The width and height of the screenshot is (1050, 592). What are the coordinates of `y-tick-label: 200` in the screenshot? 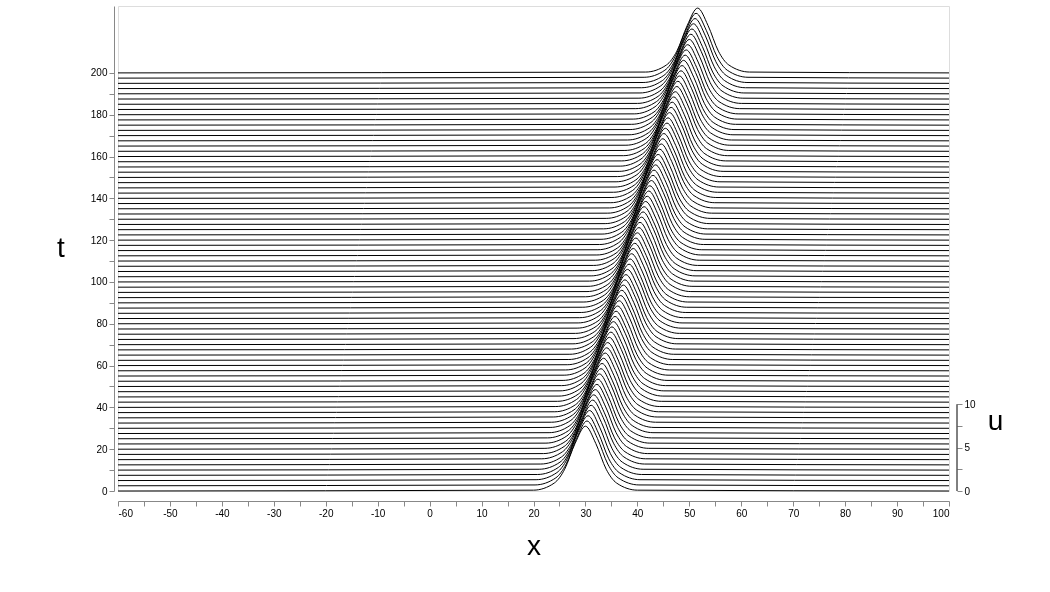 It's located at (99, 73).